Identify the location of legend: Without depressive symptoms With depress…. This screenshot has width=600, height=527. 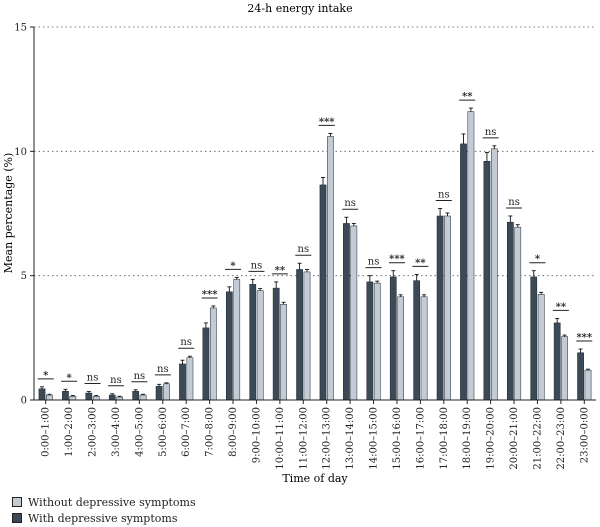
(104, 510).